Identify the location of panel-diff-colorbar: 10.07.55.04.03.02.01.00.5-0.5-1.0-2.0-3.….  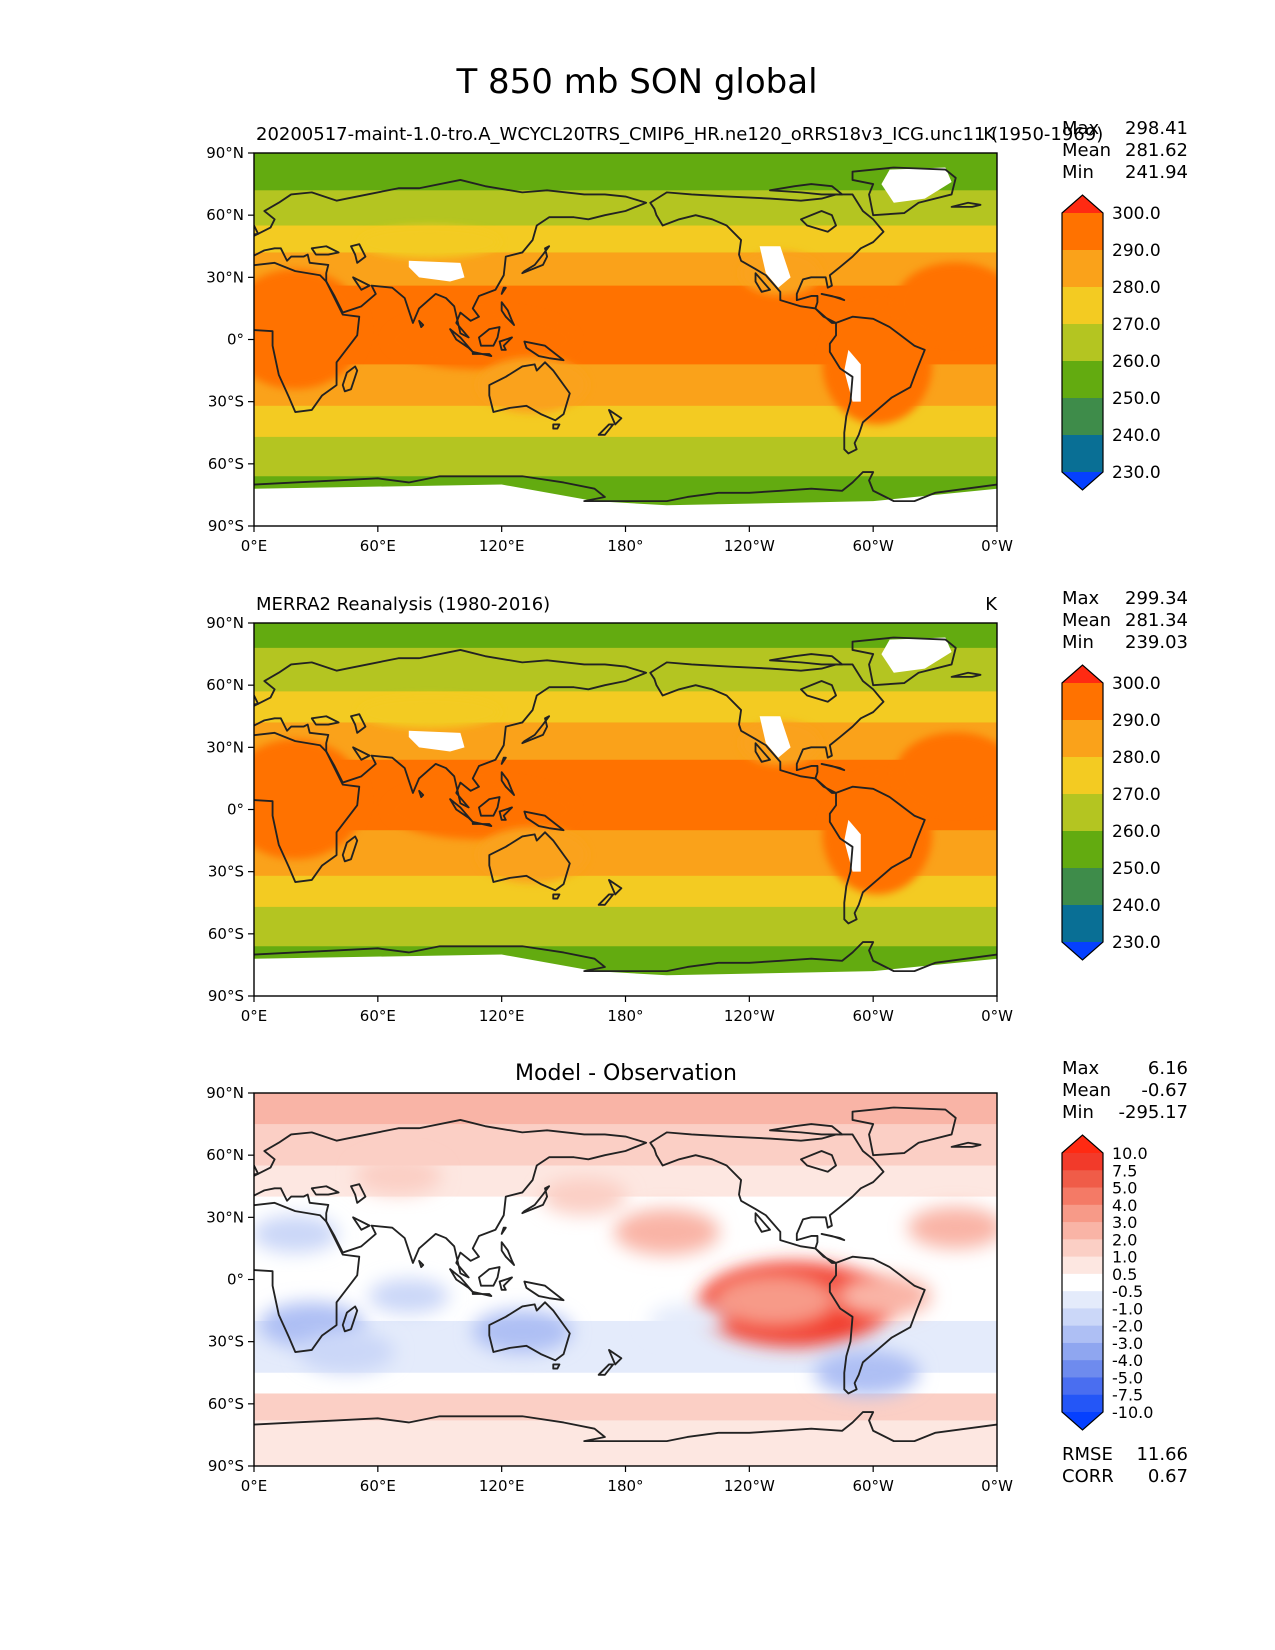
(1107, 1282).